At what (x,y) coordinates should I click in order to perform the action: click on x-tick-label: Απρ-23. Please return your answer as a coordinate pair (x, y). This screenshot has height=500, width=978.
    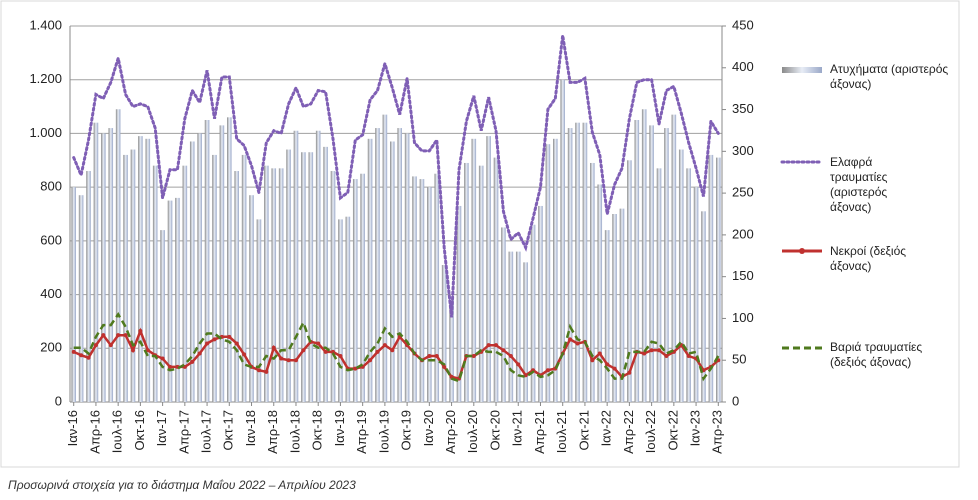
    Looking at the image, I should click on (717, 432).